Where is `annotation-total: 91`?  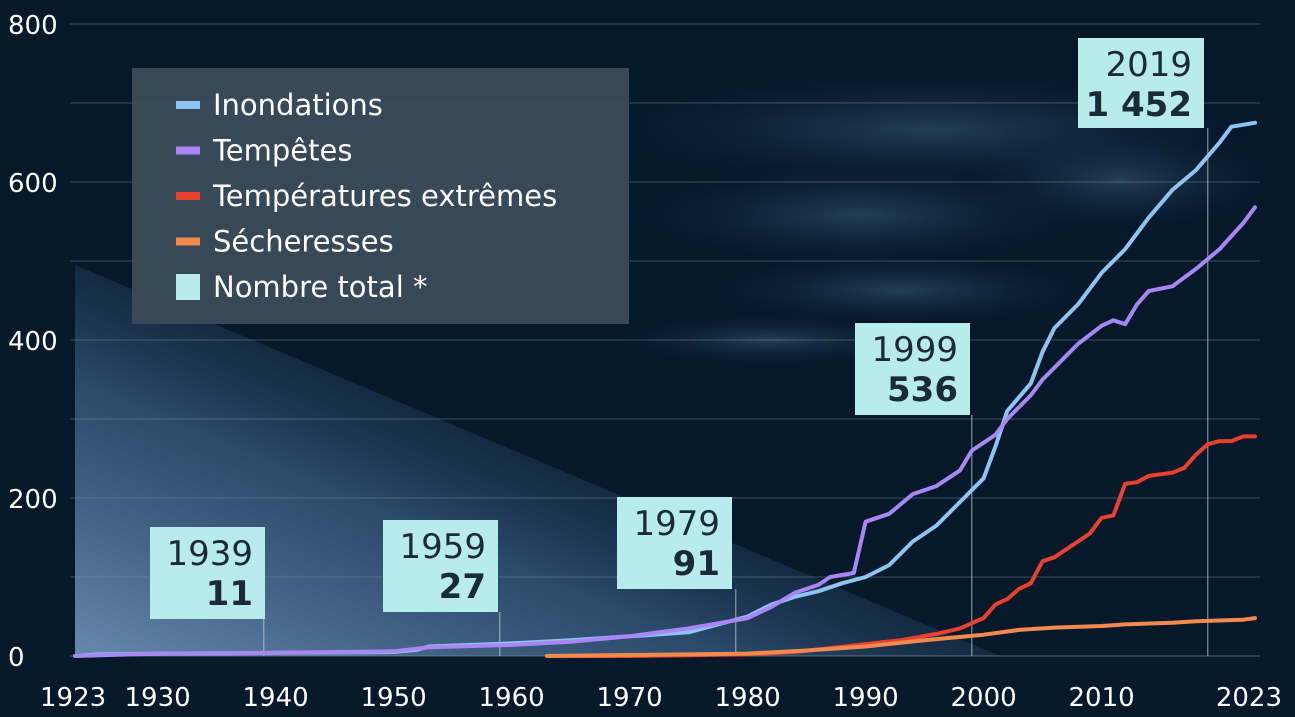
annotation-total: 91 is located at coordinates (696, 564).